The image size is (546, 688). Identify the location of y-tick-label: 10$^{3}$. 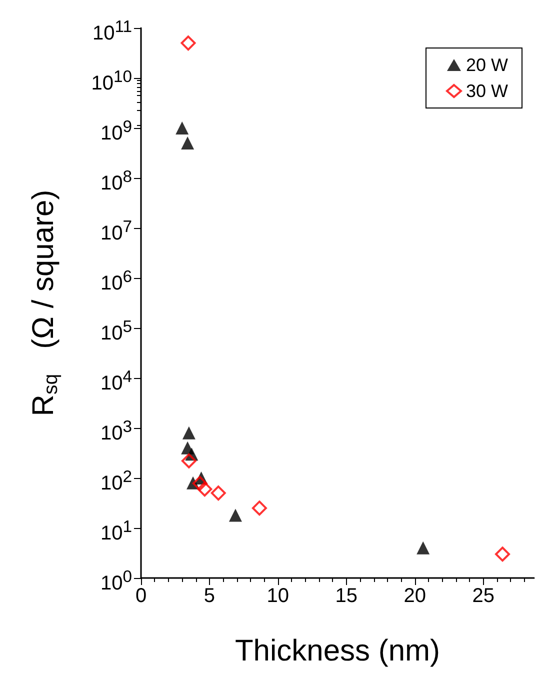
(116, 431).